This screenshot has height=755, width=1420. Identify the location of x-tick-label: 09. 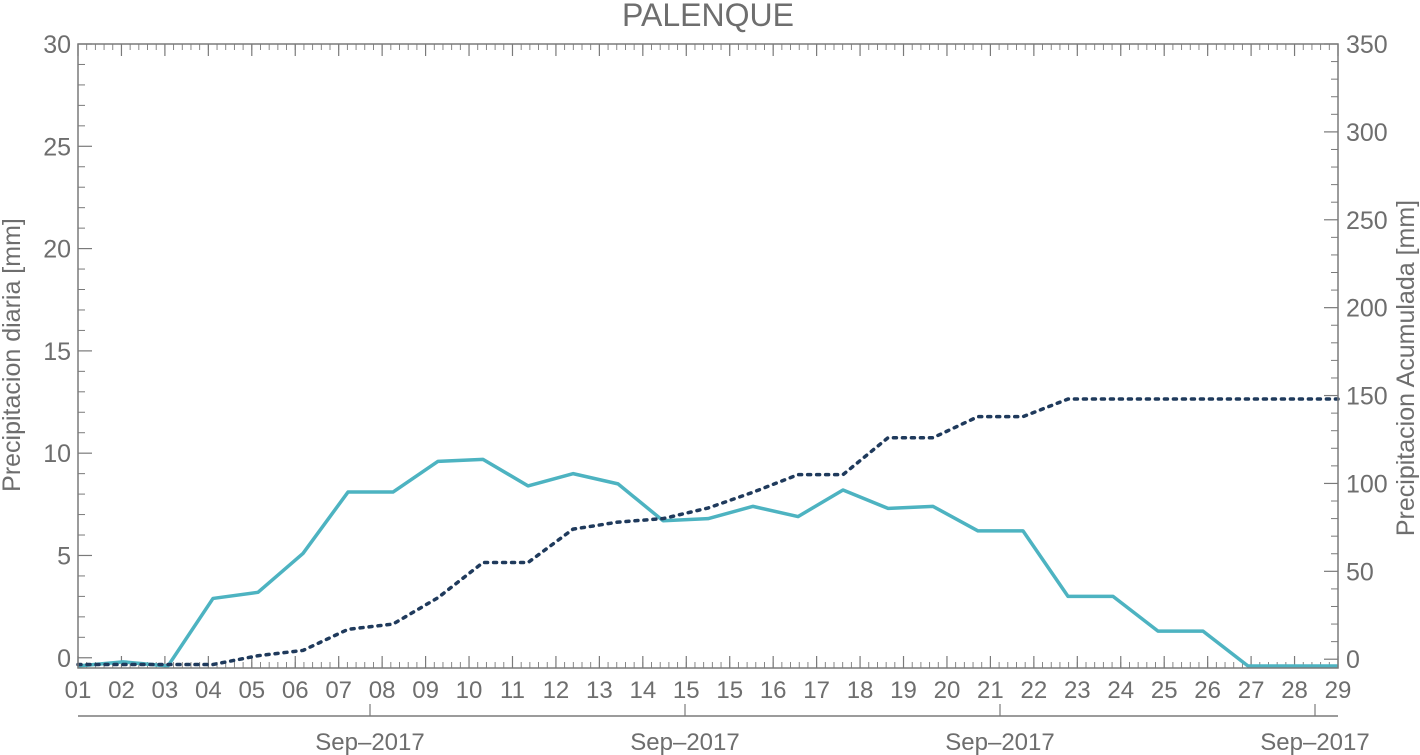
(425, 690).